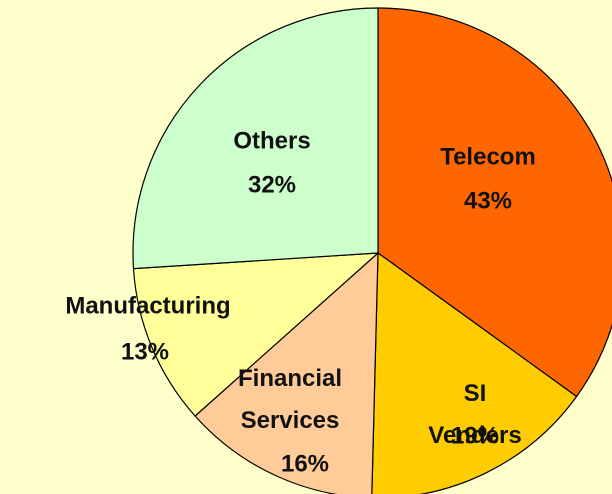 This screenshot has width=612, height=494. What do you see at coordinates (290, 399) in the screenshot?
I see `slice-label: Financial Services` at bounding box center [290, 399].